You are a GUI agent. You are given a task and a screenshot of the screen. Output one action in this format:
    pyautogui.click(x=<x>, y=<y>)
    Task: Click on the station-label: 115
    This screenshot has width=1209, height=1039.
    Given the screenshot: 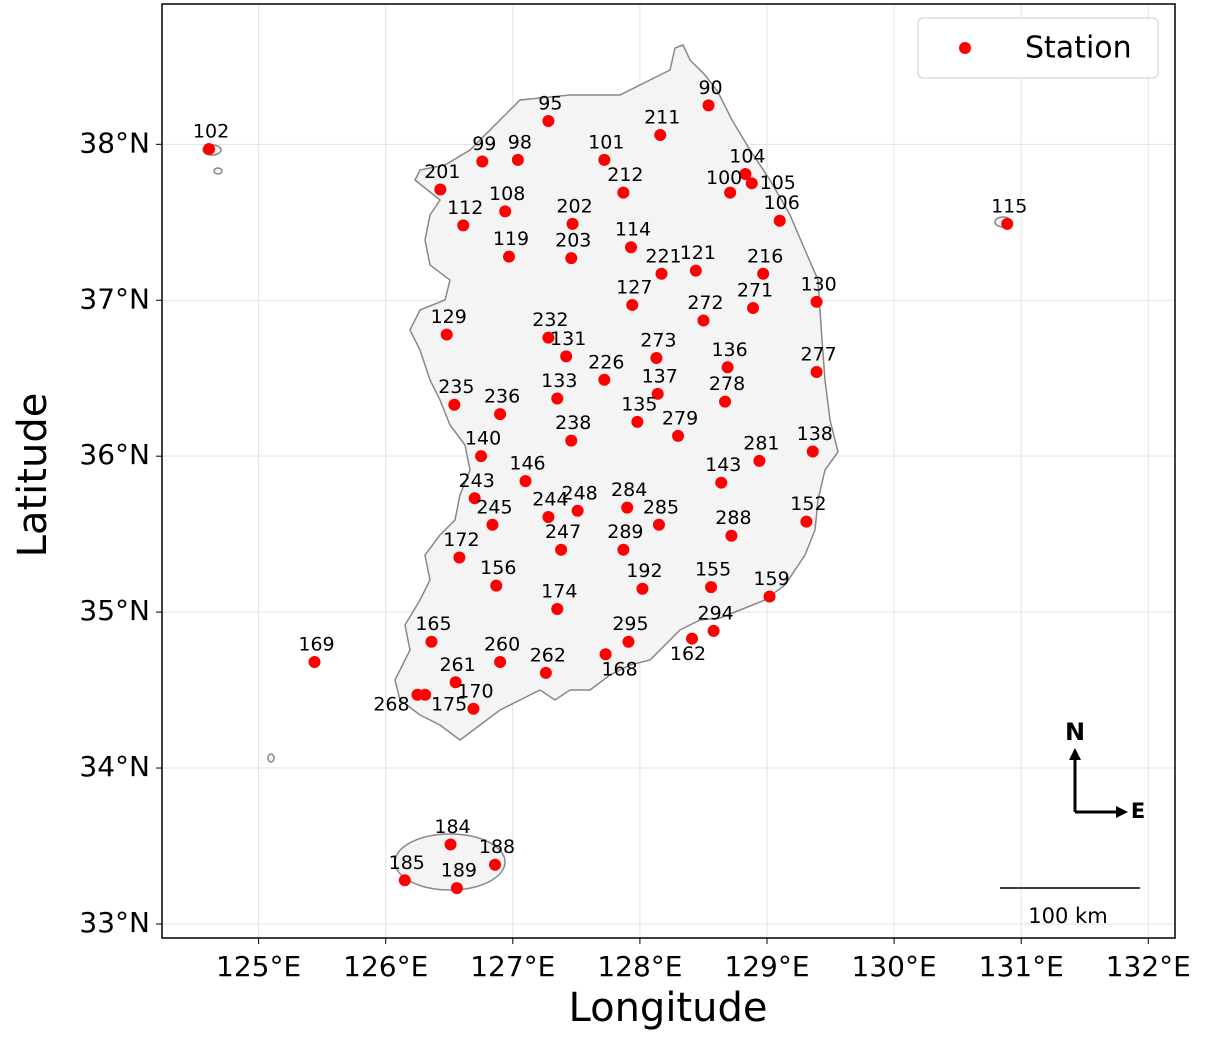 What is the action you would take?
    pyautogui.click(x=1009, y=206)
    